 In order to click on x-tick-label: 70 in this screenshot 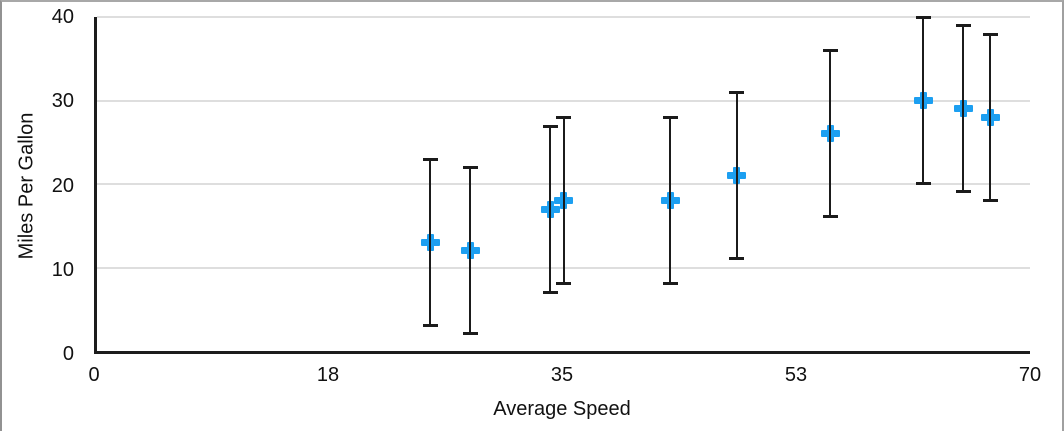, I will do `click(1030, 375)`.